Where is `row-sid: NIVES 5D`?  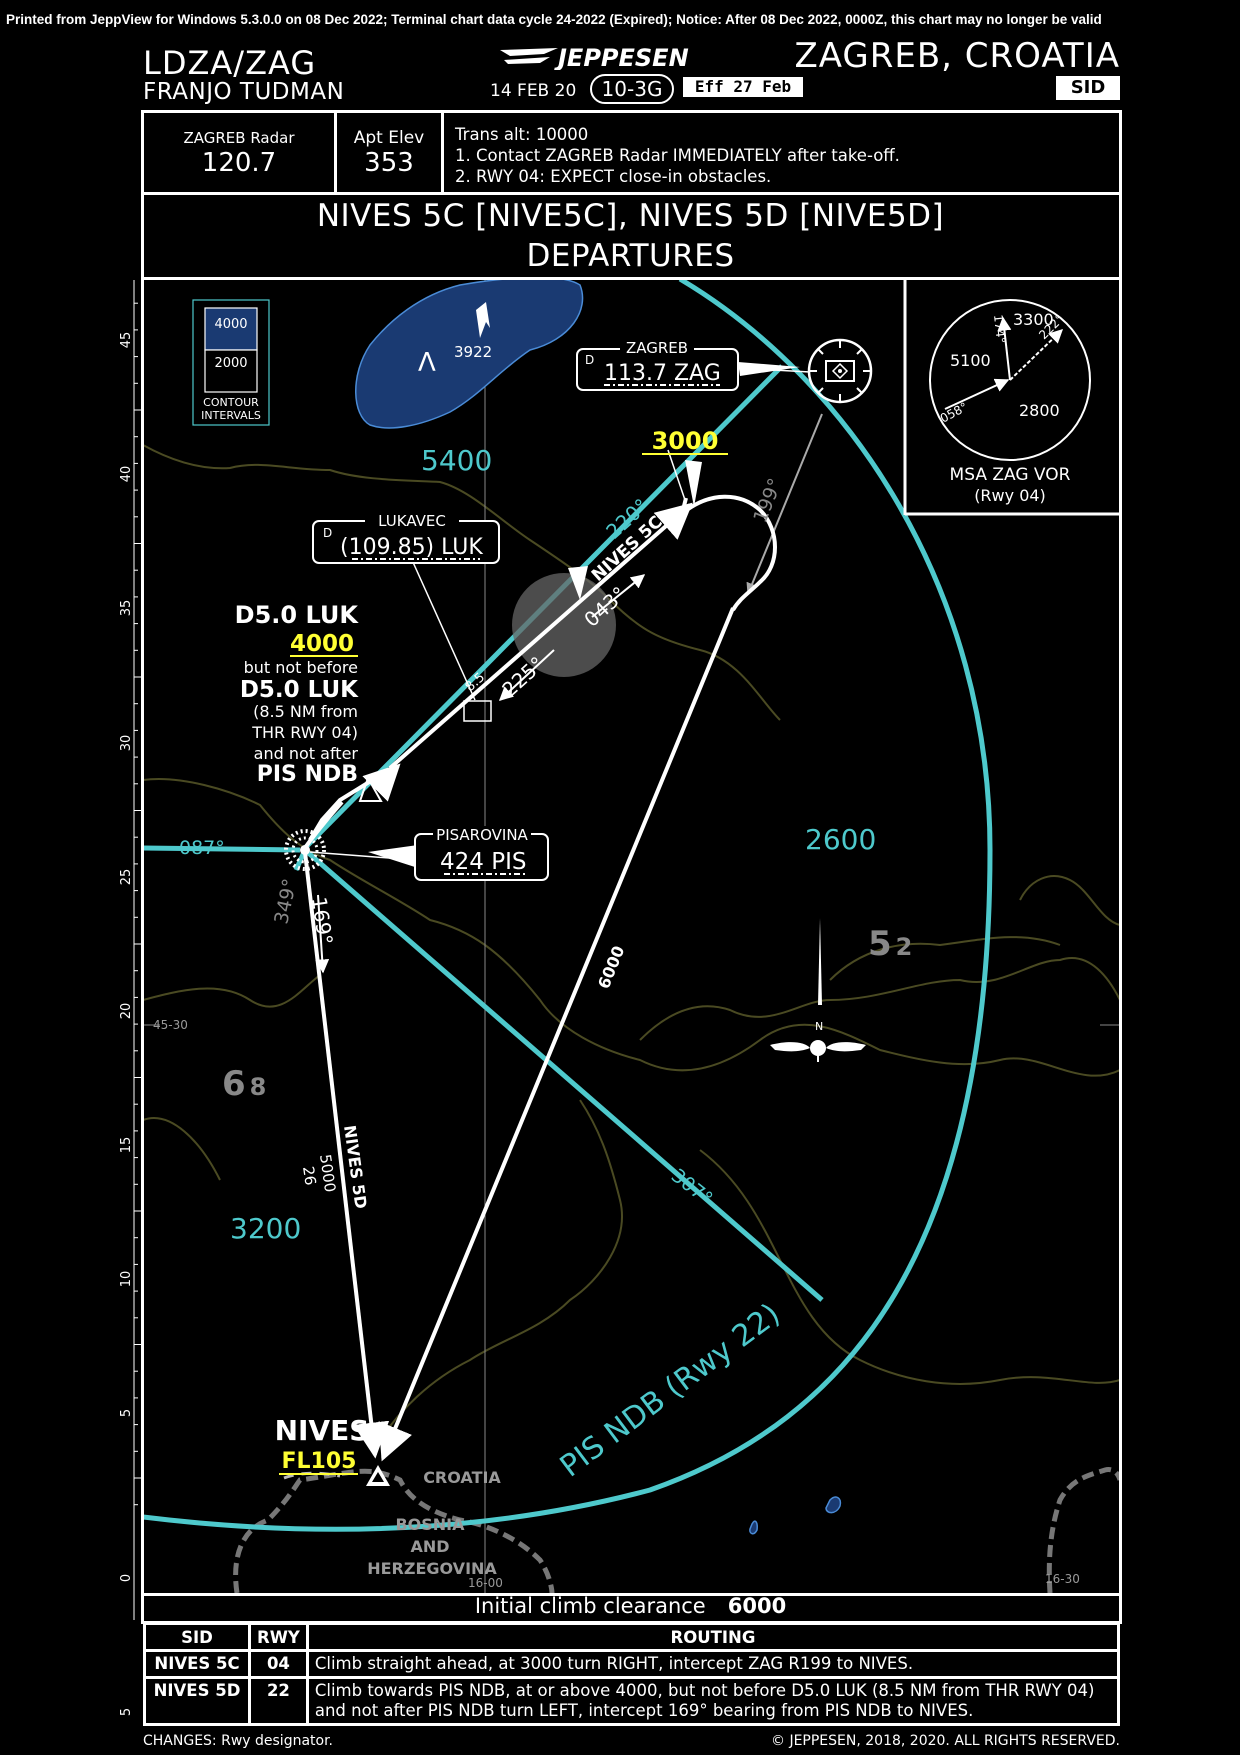
row-sid: NIVES 5D is located at coordinates (197, 1701).